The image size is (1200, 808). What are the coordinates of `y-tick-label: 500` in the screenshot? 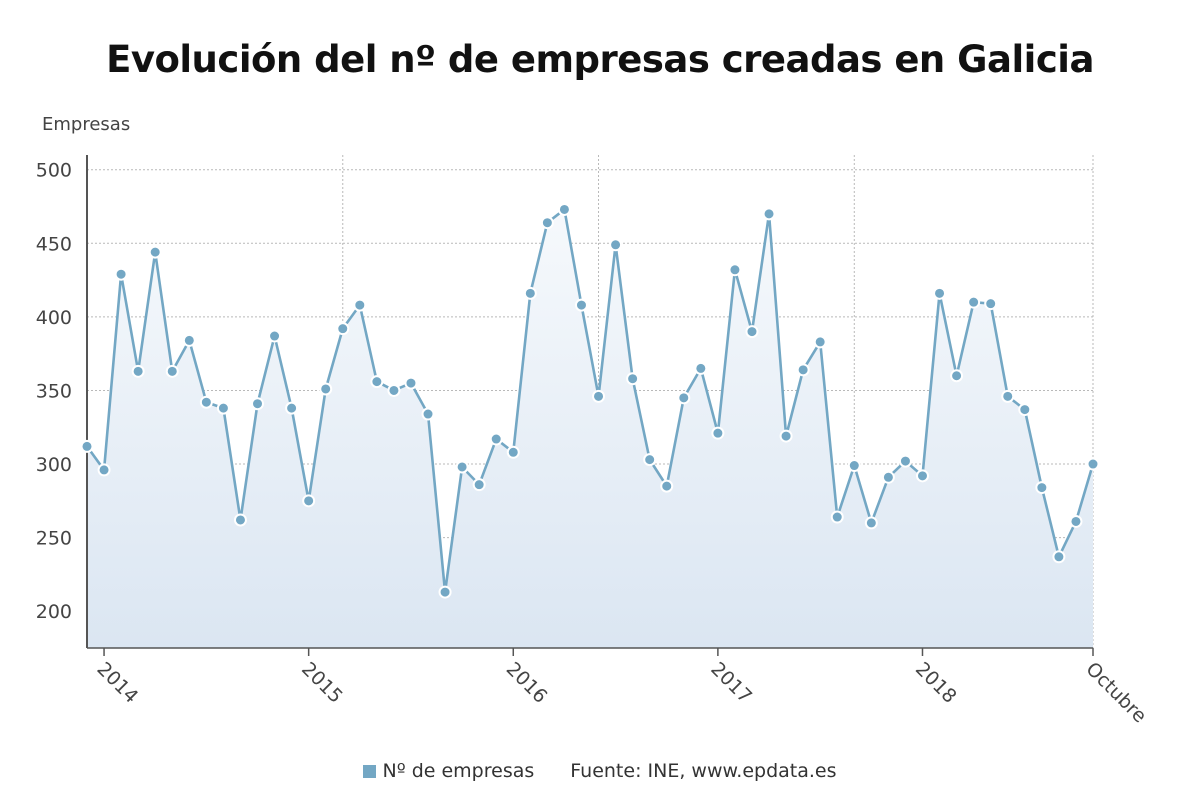 It's located at (54, 171).